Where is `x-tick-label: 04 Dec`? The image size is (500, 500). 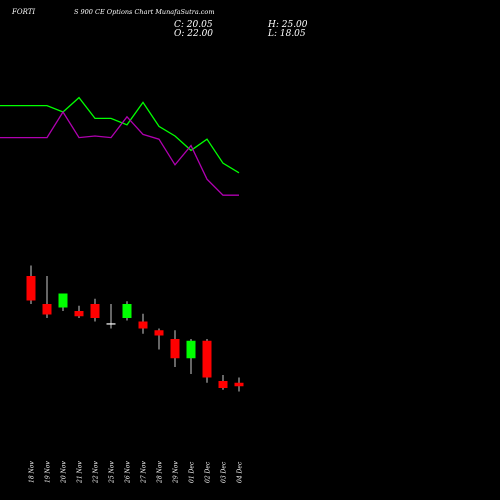
x-tick-label: 04 Dec is located at coordinates (240, 472).